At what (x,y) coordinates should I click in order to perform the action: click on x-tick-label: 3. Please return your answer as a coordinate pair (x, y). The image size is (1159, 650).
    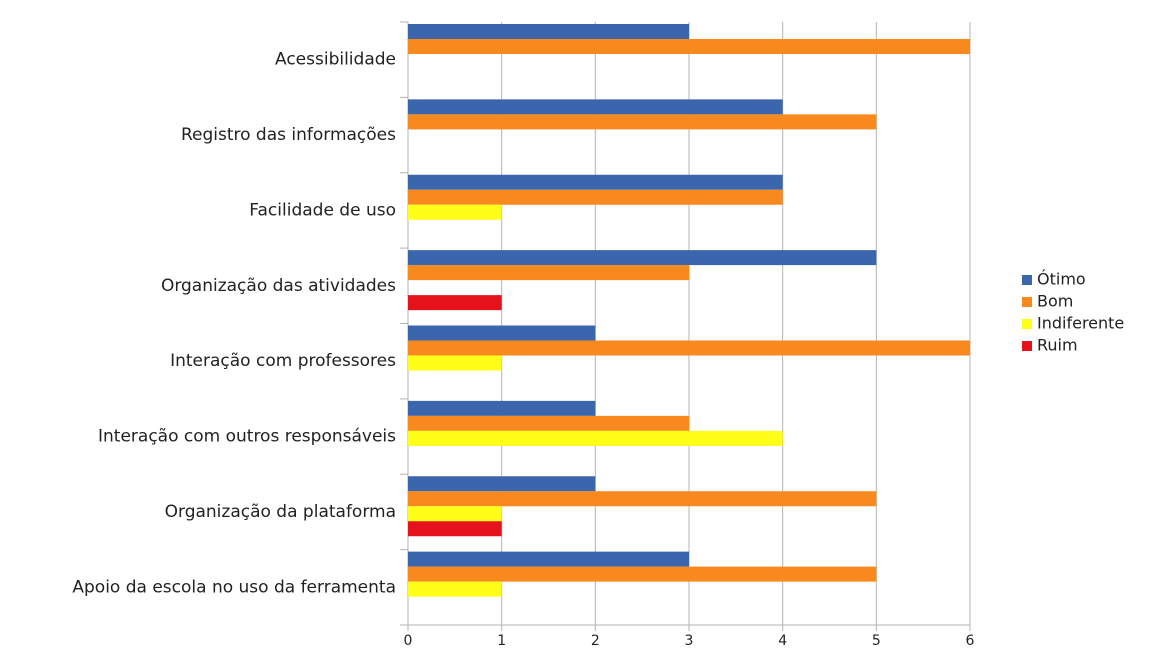
    Looking at the image, I should click on (689, 639).